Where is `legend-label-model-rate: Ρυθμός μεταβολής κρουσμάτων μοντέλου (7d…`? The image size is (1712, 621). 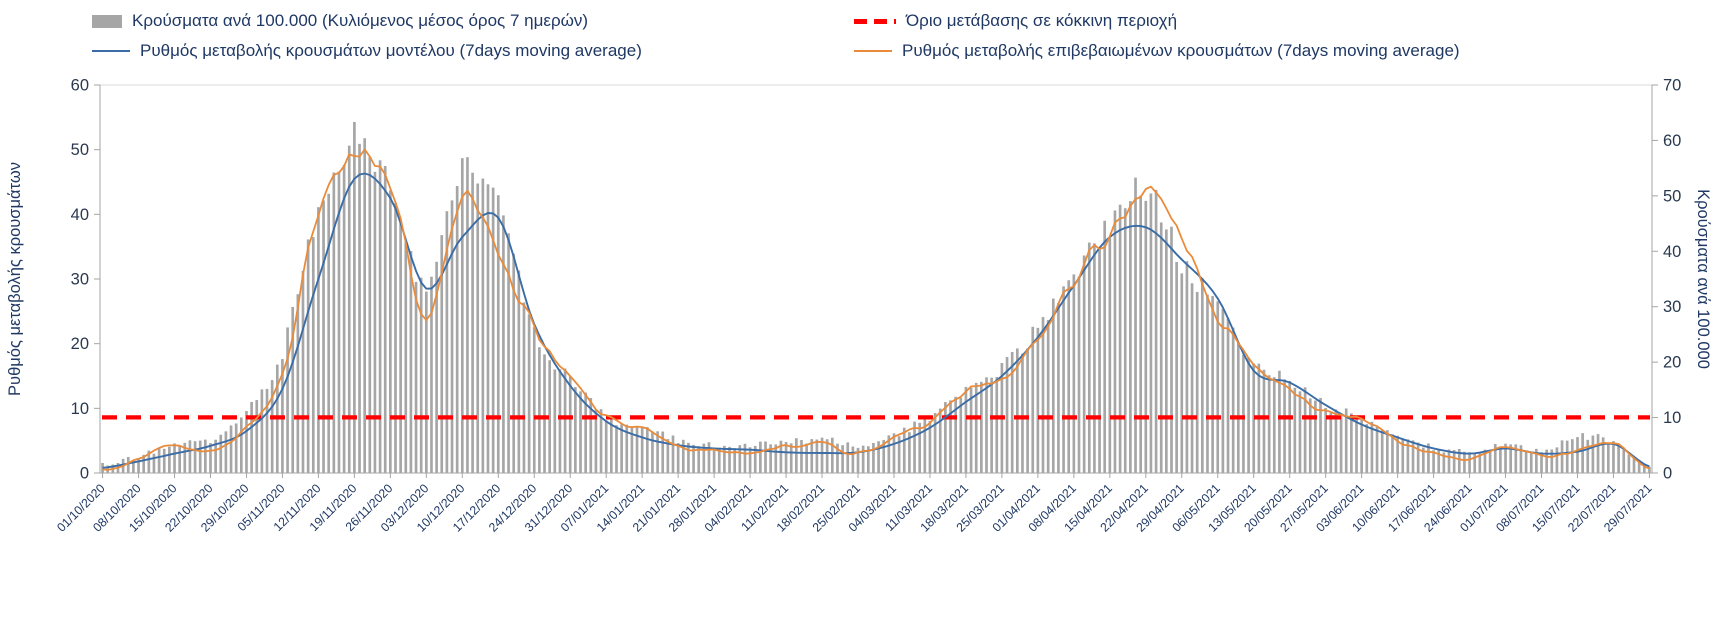 legend-label-model-rate: Ρυθμός μεταβολής κρουσμάτων μοντέλου (7d… is located at coordinates (391, 50).